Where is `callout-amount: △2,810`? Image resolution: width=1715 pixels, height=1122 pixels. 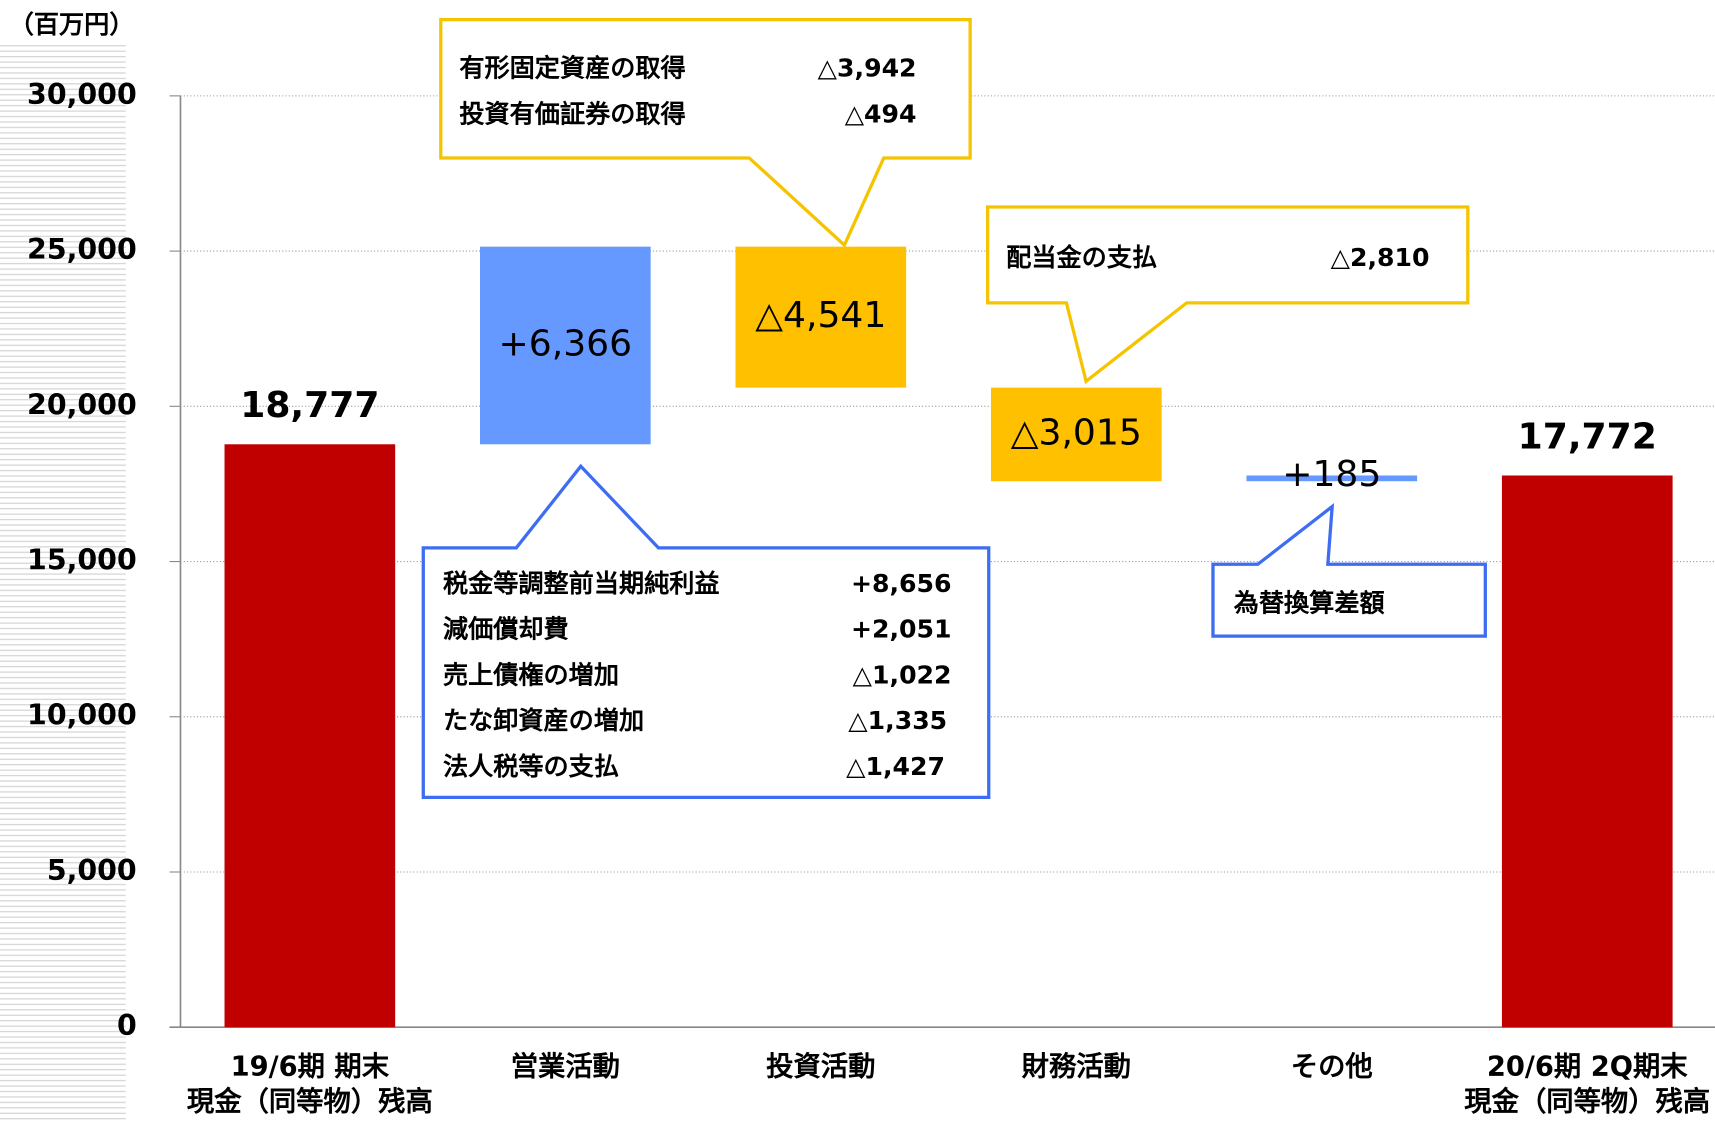 callout-amount: △2,810 is located at coordinates (1380, 257).